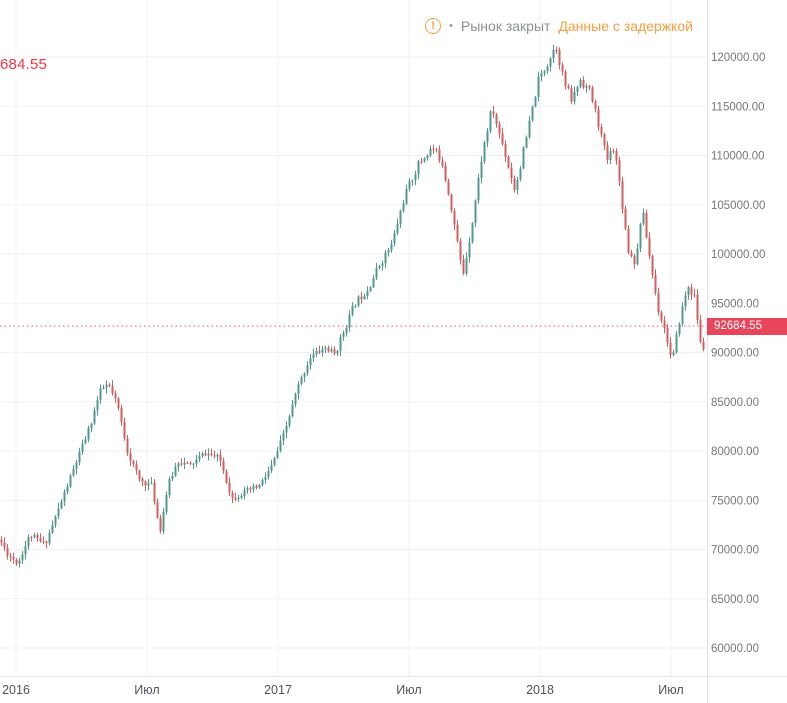 Image resolution: width=787 pixels, height=703 pixels. Describe the element at coordinates (735, 304) in the screenshot. I see `price-axis-label: 95000.00` at that location.